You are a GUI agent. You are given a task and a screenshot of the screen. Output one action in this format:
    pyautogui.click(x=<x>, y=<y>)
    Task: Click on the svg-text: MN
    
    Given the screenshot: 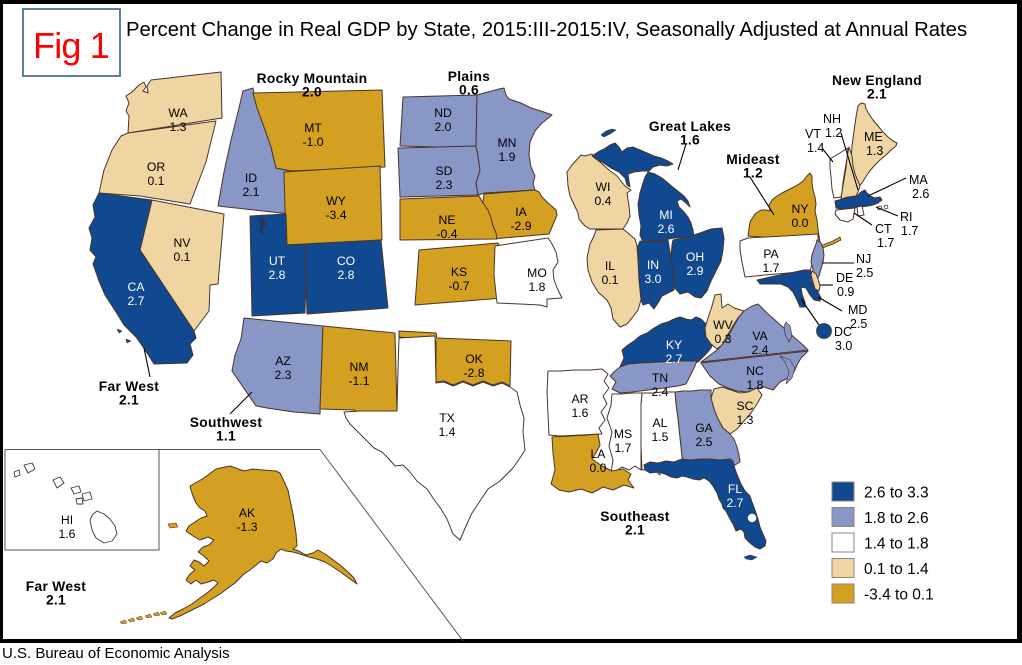 What is the action you would take?
    pyautogui.click(x=507, y=143)
    